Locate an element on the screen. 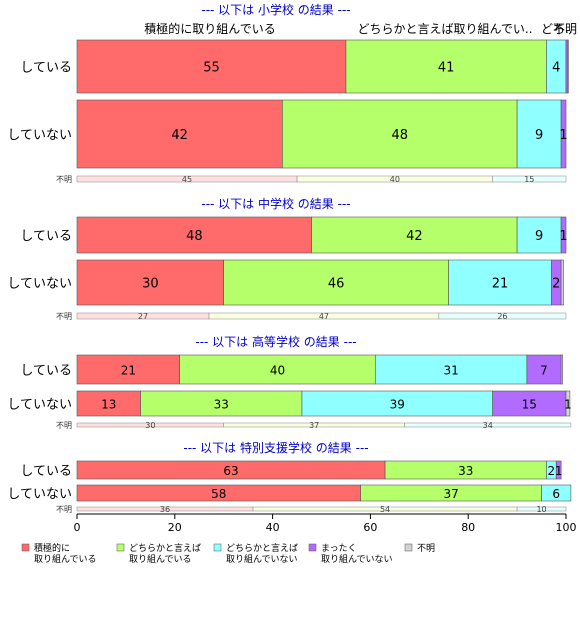 The height and width of the screenshot is (636, 580). bar-value-label: 30 is located at coordinates (150, 284).